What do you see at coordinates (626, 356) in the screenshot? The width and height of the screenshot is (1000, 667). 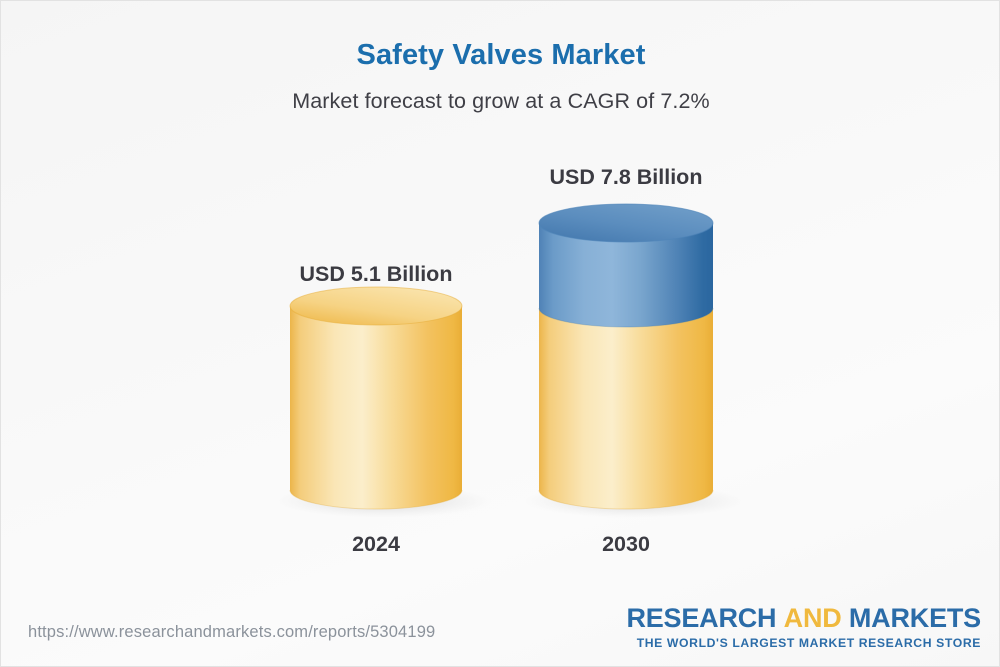 I see `cylinder-2030` at bounding box center [626, 356].